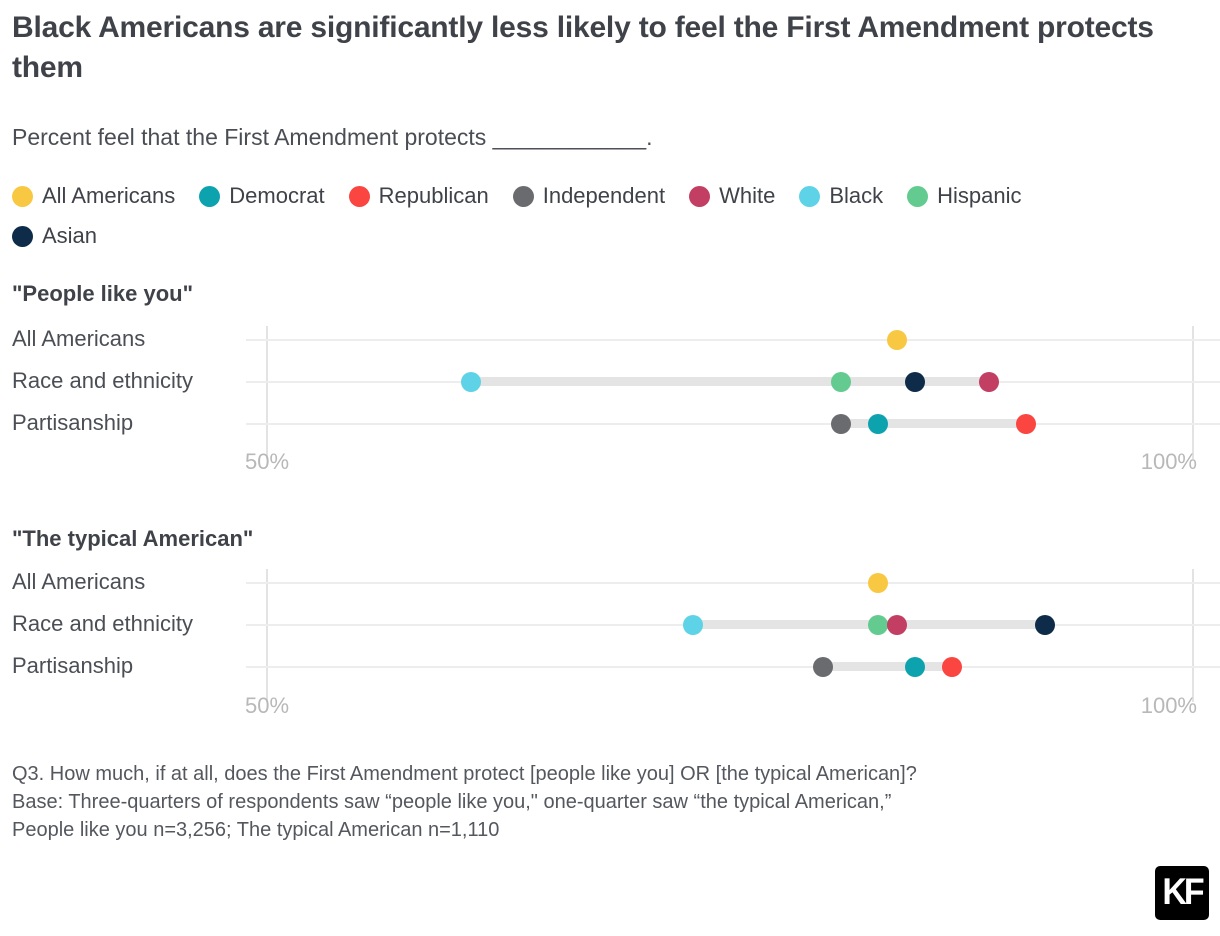  I want to click on legend-item-white: White, so click(732, 196).